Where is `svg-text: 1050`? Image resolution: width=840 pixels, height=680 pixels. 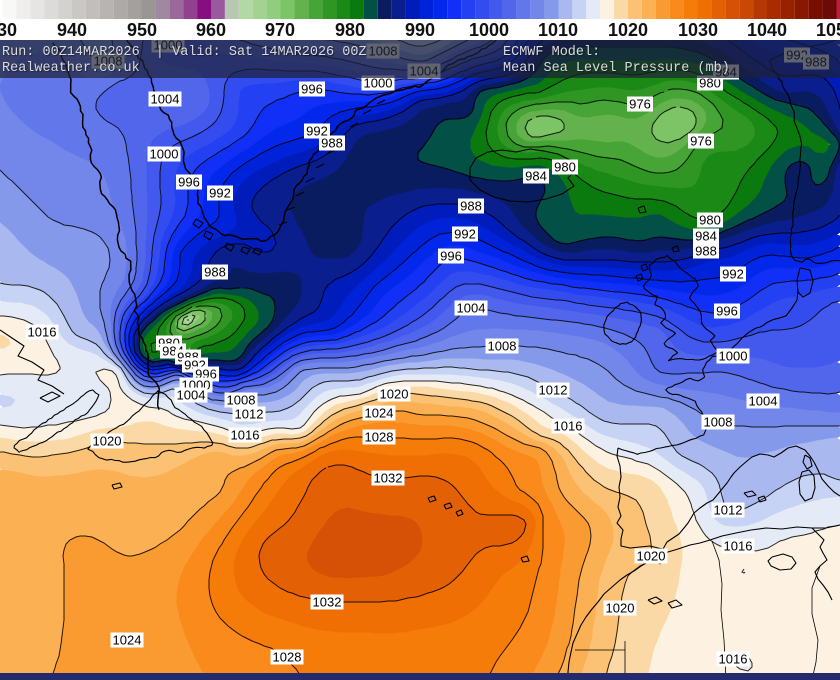
svg-text: 1050 is located at coordinates (828, 30).